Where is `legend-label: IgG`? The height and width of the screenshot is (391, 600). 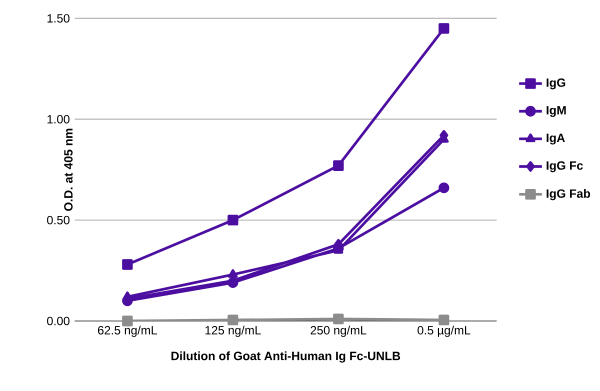 legend-label: IgG is located at coordinates (556, 84).